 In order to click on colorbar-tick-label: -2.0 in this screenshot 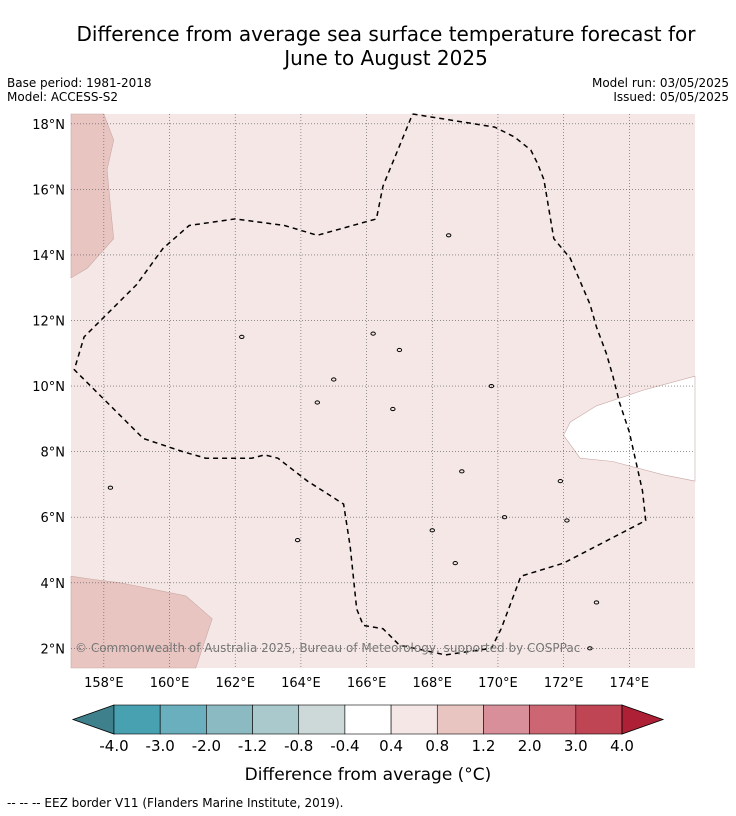, I will do `click(206, 746)`.